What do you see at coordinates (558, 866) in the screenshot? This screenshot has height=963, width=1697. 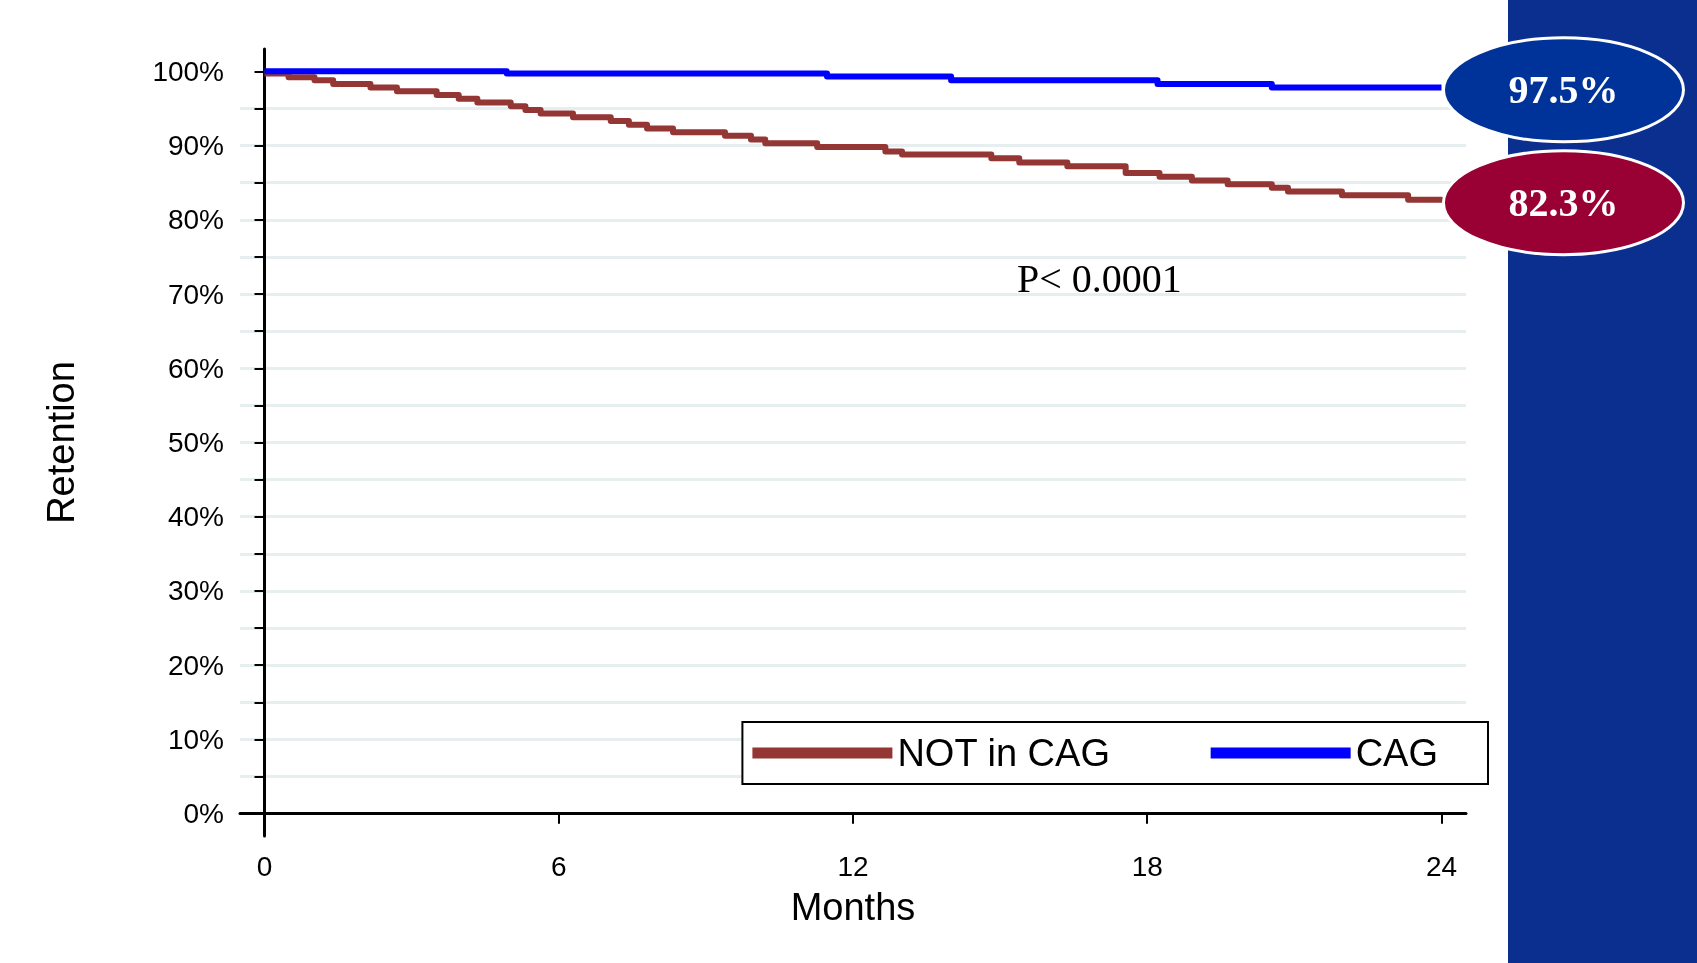 I see `x-tick-label: 6` at bounding box center [558, 866].